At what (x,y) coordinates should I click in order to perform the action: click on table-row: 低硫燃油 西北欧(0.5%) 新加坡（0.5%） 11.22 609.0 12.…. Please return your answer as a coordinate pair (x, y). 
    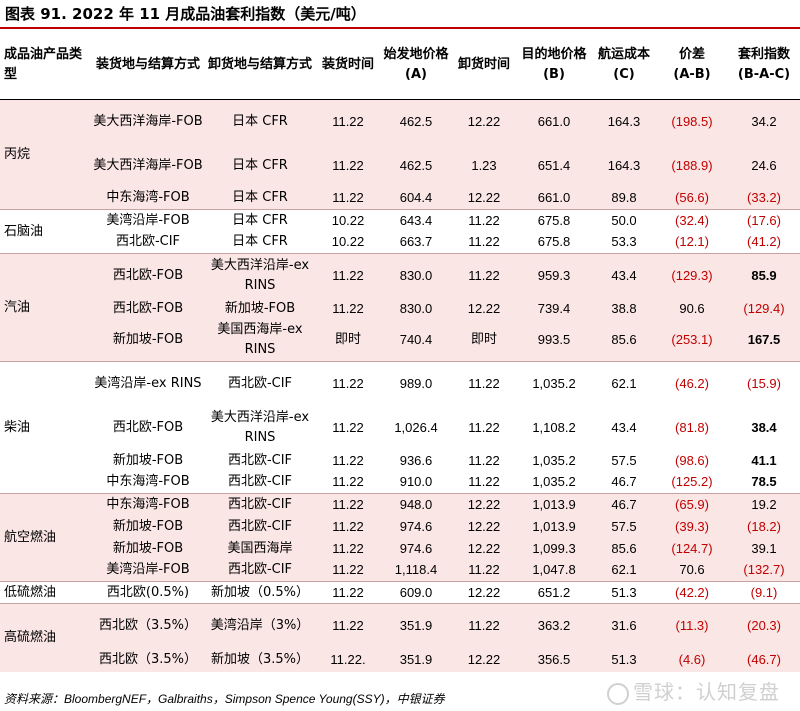
    Looking at the image, I should click on (400, 592).